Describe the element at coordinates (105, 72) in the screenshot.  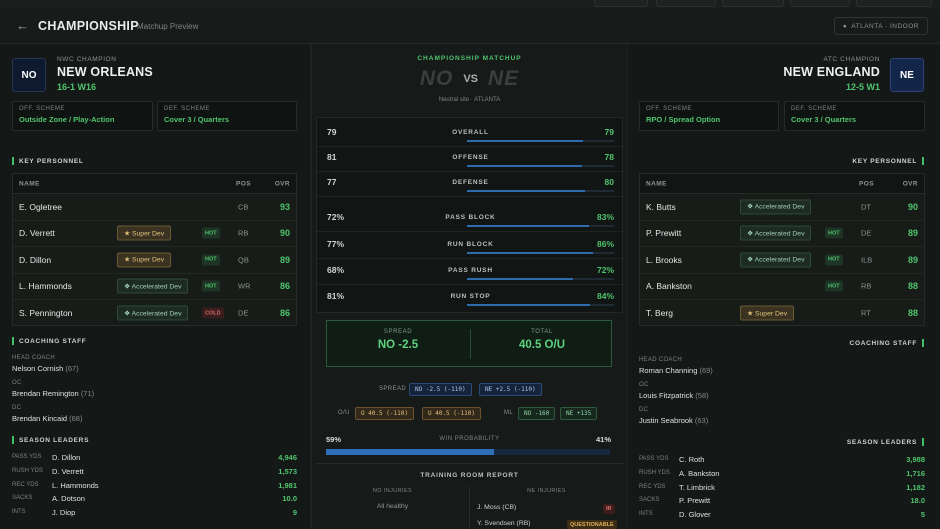
I see `left-team-name: NEW ORLEANS` at that location.